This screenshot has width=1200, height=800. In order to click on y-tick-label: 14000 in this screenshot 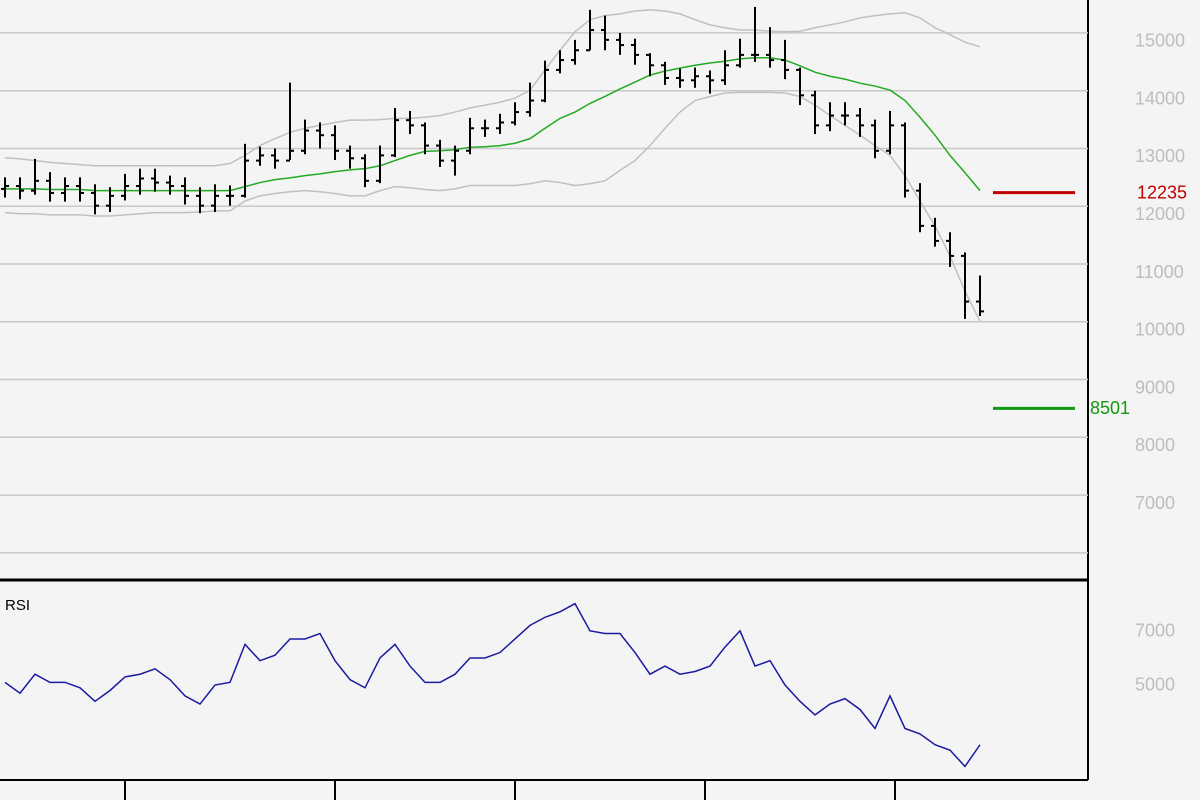, I will do `click(1160, 98)`.